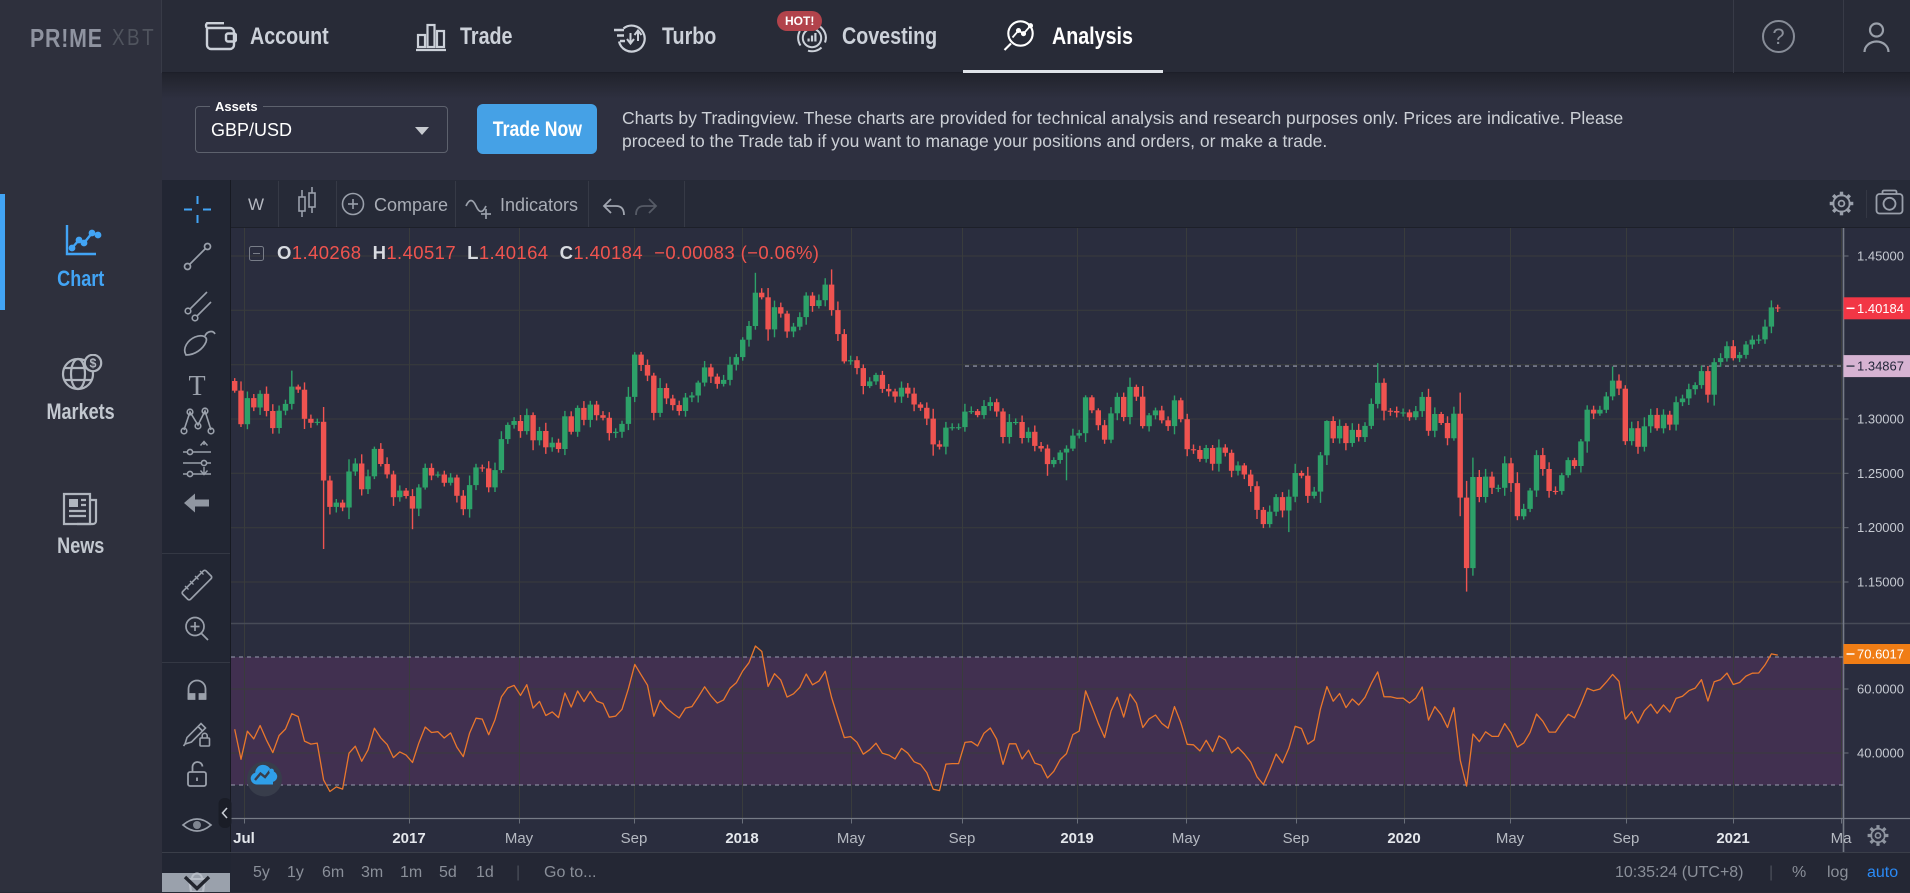 This screenshot has width=1910, height=893. Describe the element at coordinates (741, 838) in the screenshot. I see `svg-text: 2018` at that location.